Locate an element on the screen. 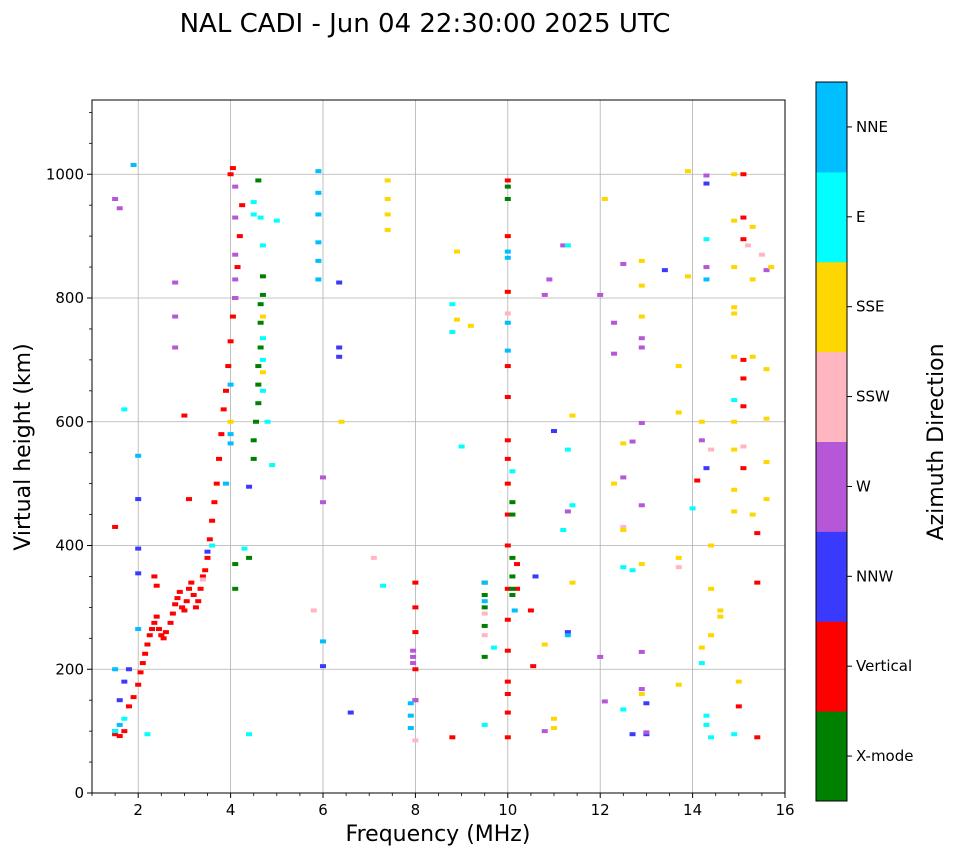  colorbar-swatch is located at coordinates (831, 486).